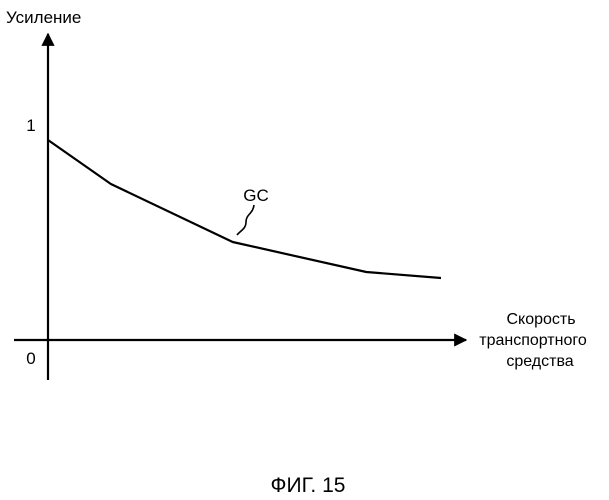  What do you see at coordinates (245, 220) in the screenshot?
I see `gc-leader-line` at bounding box center [245, 220].